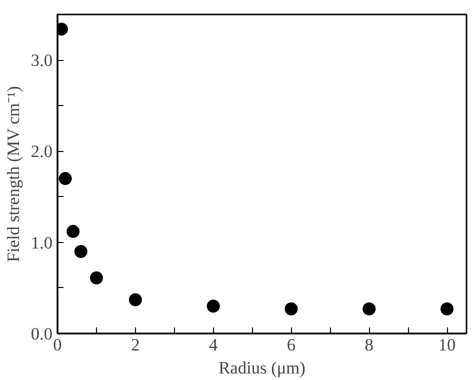 The height and width of the screenshot is (380, 474). I want to click on y-tick-label: 2.0, so click(41, 152).